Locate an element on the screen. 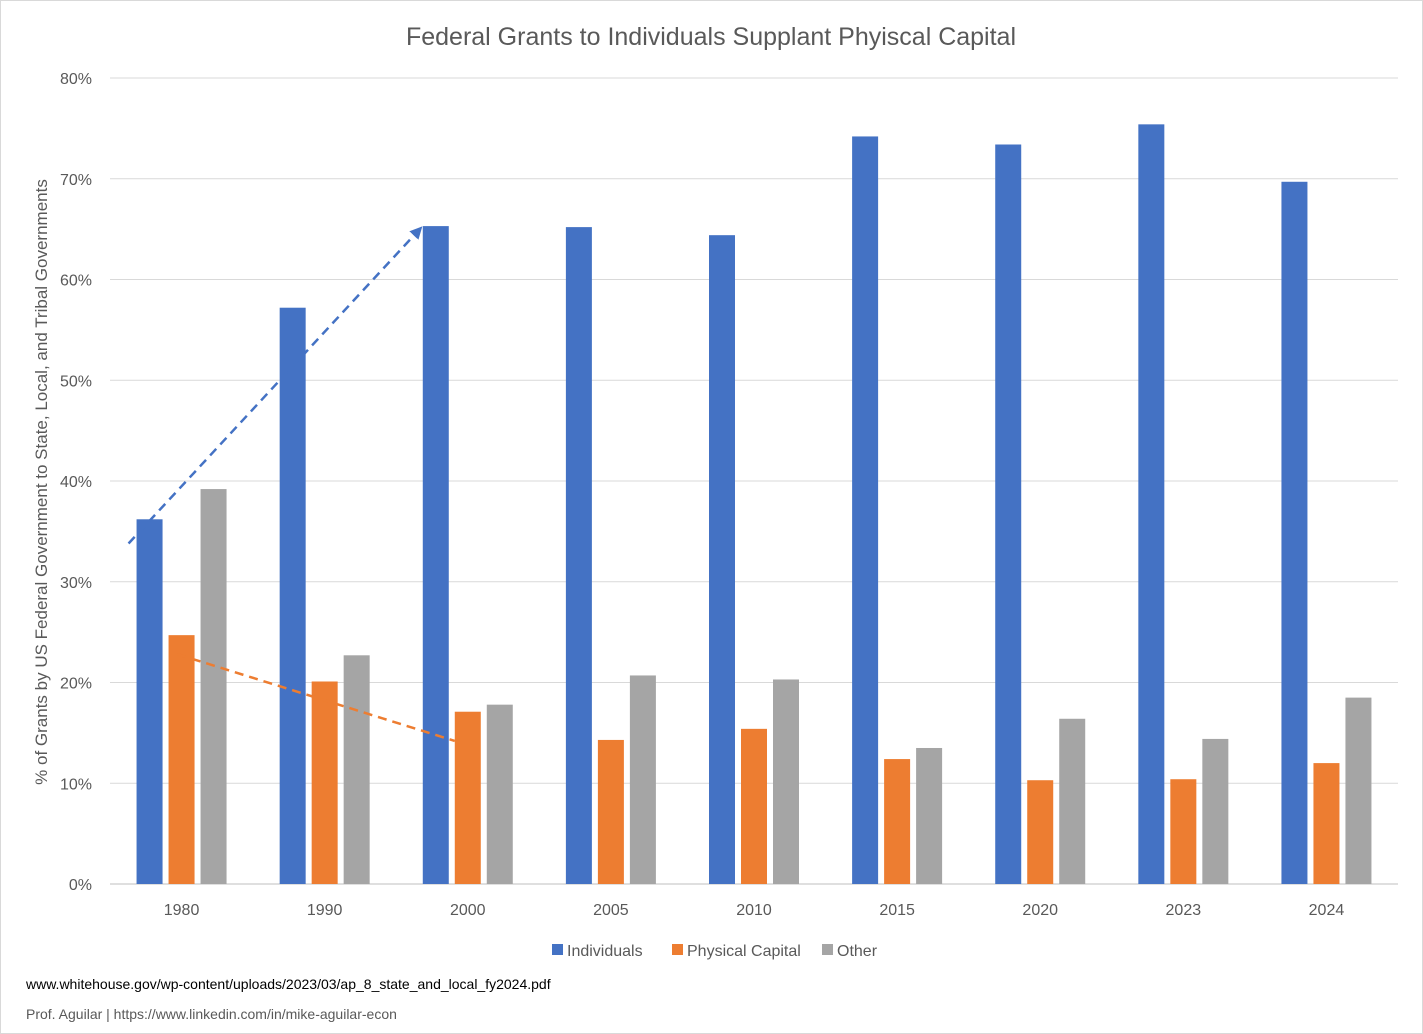 The width and height of the screenshot is (1423, 1034). bar-individuals-2023 is located at coordinates (1151, 504).